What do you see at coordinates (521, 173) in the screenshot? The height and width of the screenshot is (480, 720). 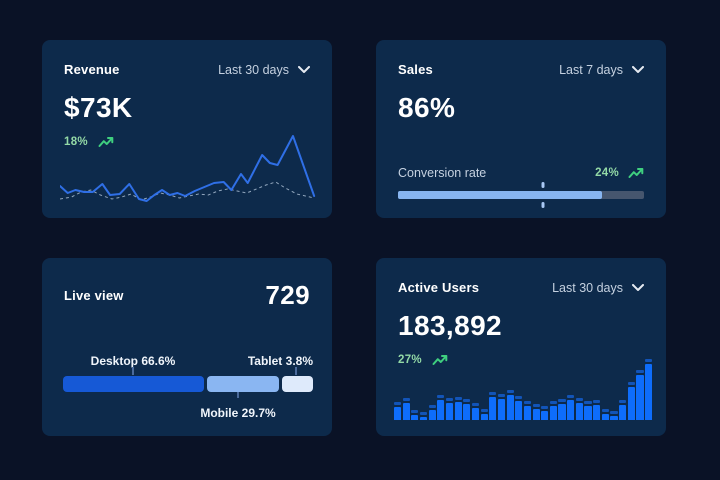 I see `conversion-rate-row: Conversion rate 24%` at bounding box center [521, 173].